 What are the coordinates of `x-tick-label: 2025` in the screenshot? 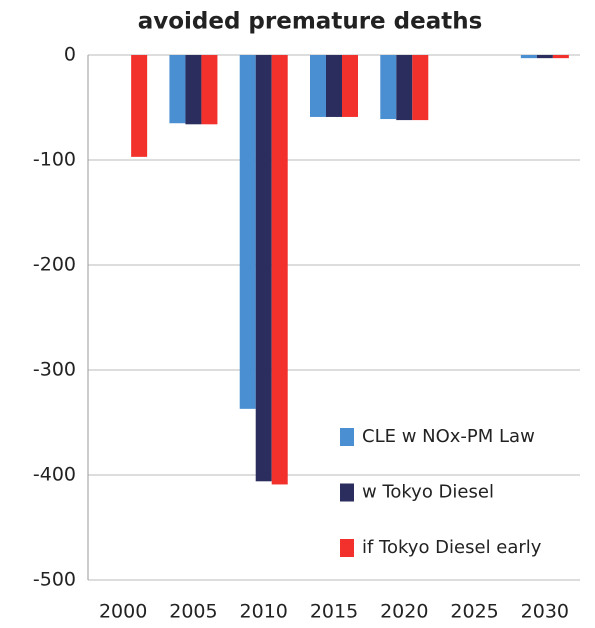 It's located at (474, 612).